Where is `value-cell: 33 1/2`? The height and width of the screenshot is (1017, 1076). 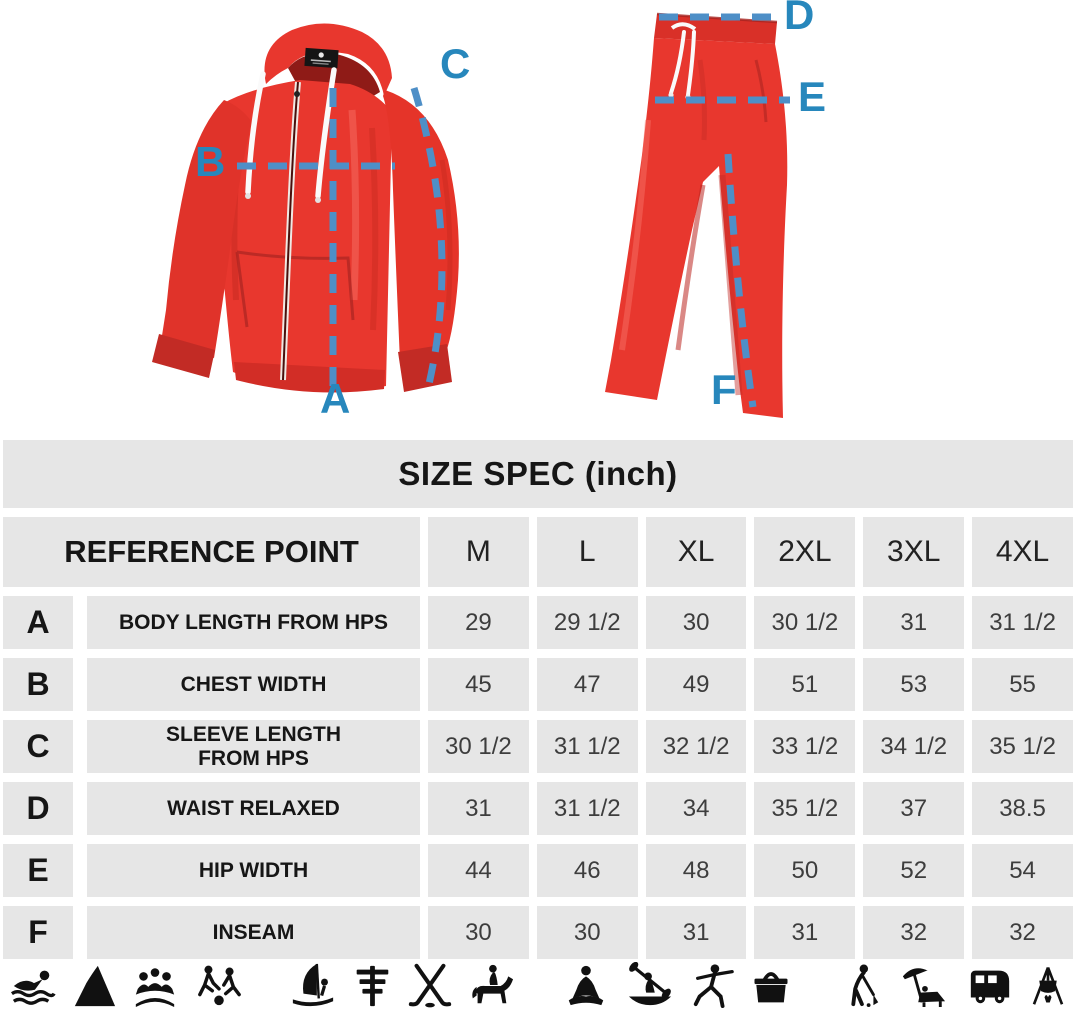
value-cell: 33 1/2 is located at coordinates (805, 746).